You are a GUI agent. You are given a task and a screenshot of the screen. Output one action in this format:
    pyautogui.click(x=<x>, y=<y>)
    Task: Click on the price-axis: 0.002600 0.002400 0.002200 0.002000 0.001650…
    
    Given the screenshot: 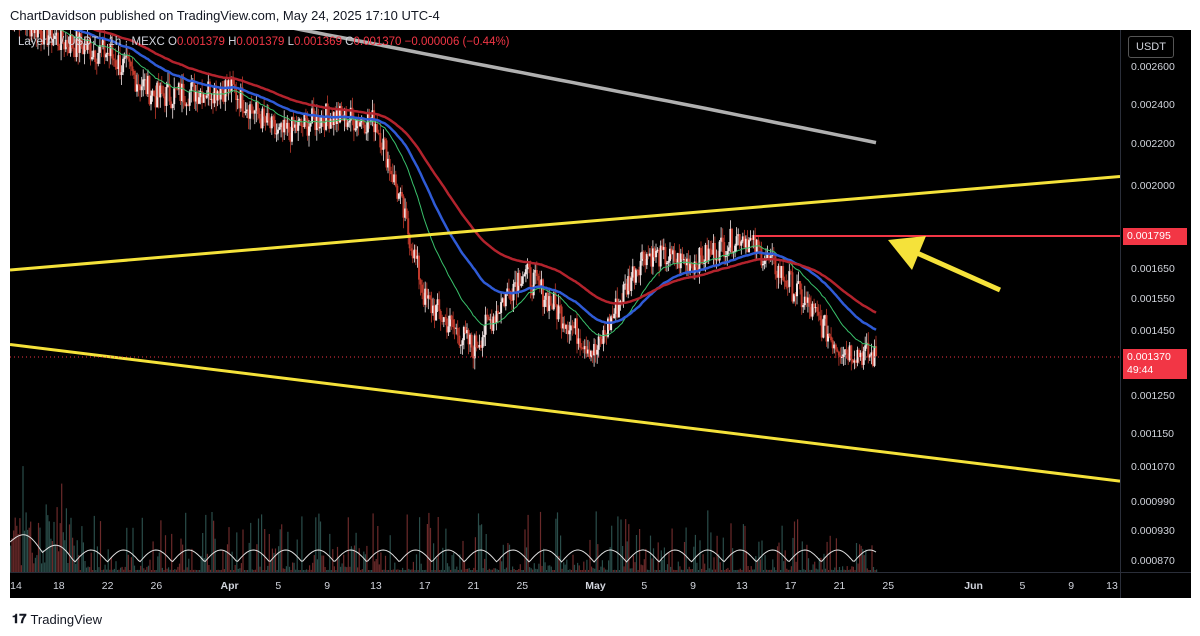 What is the action you would take?
    pyautogui.click(x=1155, y=301)
    